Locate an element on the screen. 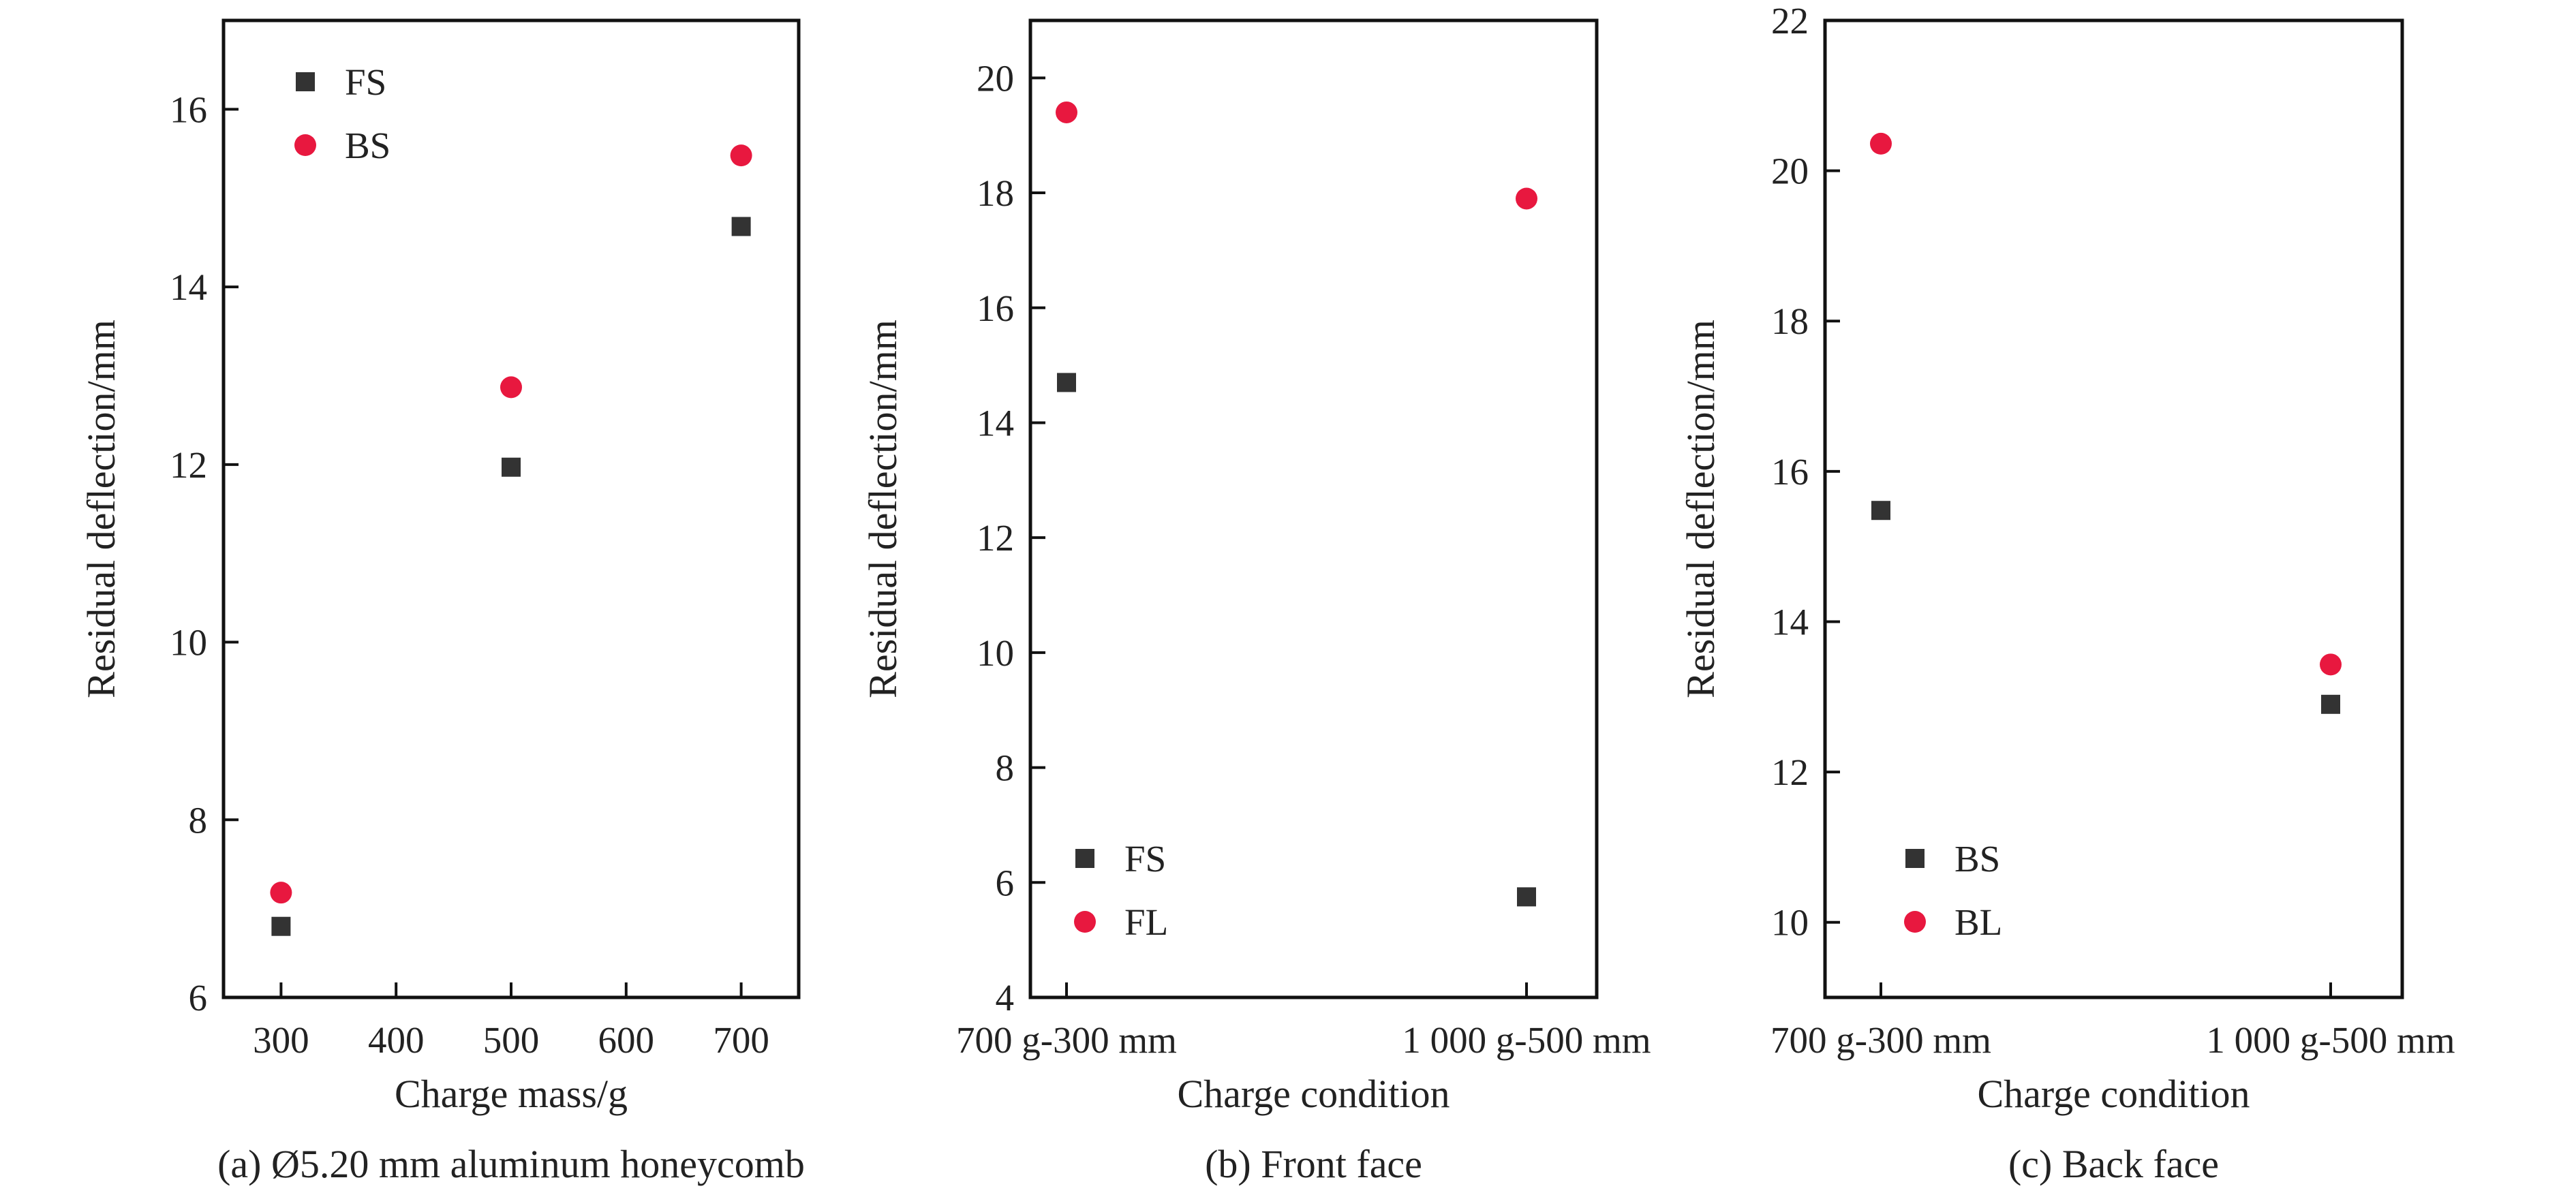 This screenshot has height=1195, width=2576. panel-caption: (a) Ø5.20 mm aluminum honeycomb is located at coordinates (511, 1164).